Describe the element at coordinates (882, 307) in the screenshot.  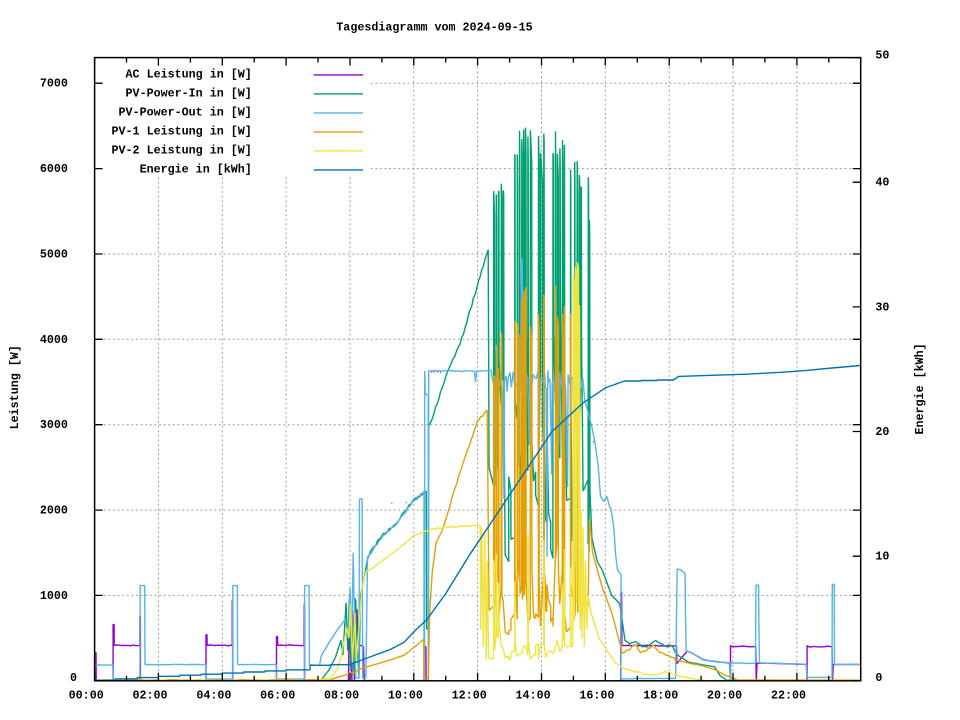
I see `svg-text: 30` at that location.